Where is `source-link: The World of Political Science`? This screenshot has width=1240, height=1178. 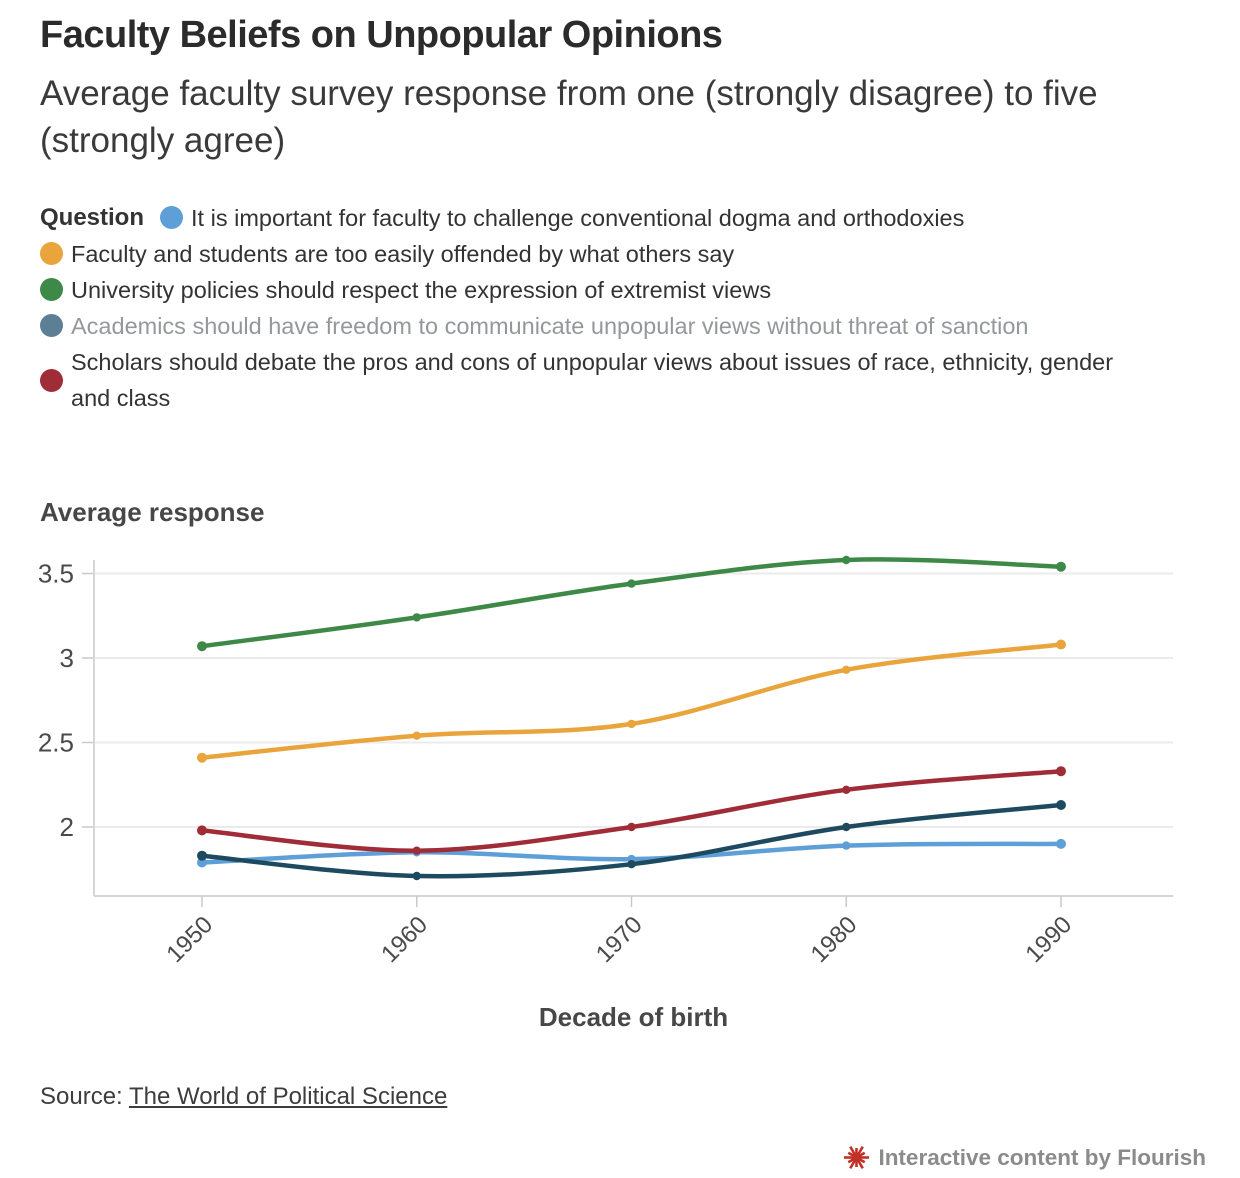 source-link: The World of Political Science is located at coordinates (288, 1096).